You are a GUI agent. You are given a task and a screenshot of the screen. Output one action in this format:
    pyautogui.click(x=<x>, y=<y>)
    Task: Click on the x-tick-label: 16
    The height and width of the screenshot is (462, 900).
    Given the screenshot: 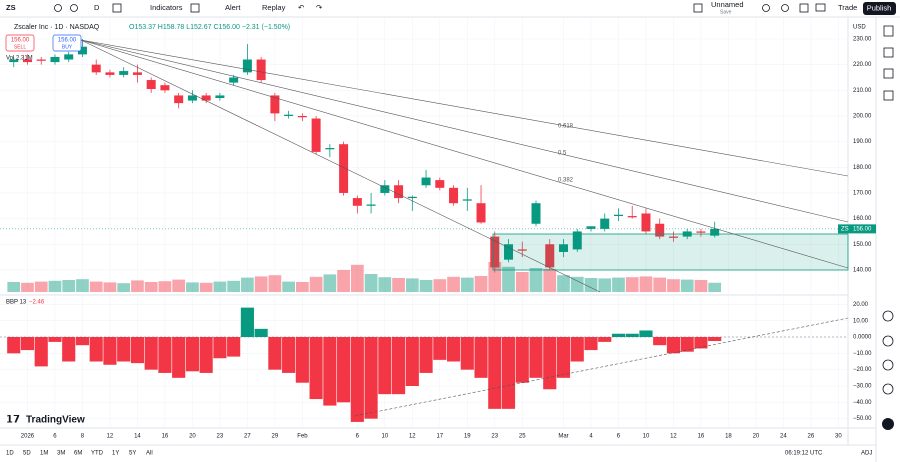 What is the action you would take?
    pyautogui.click(x=165, y=437)
    